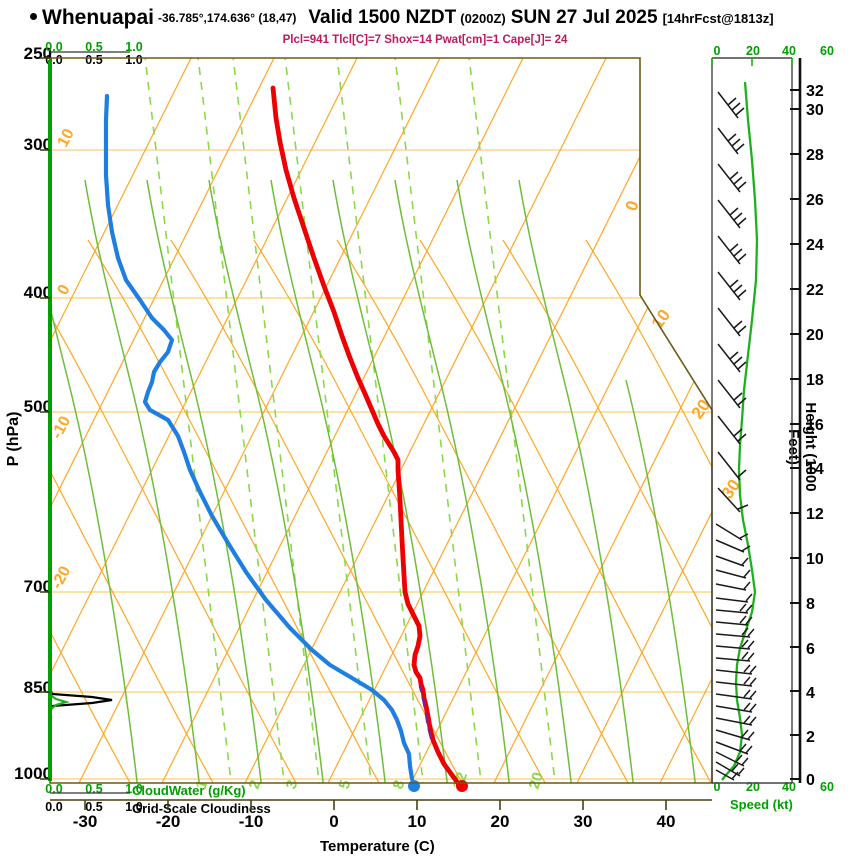 The height and width of the screenshot is (860, 850). I want to click on mixing-ratio-label-1: 1, so click(202, 784).